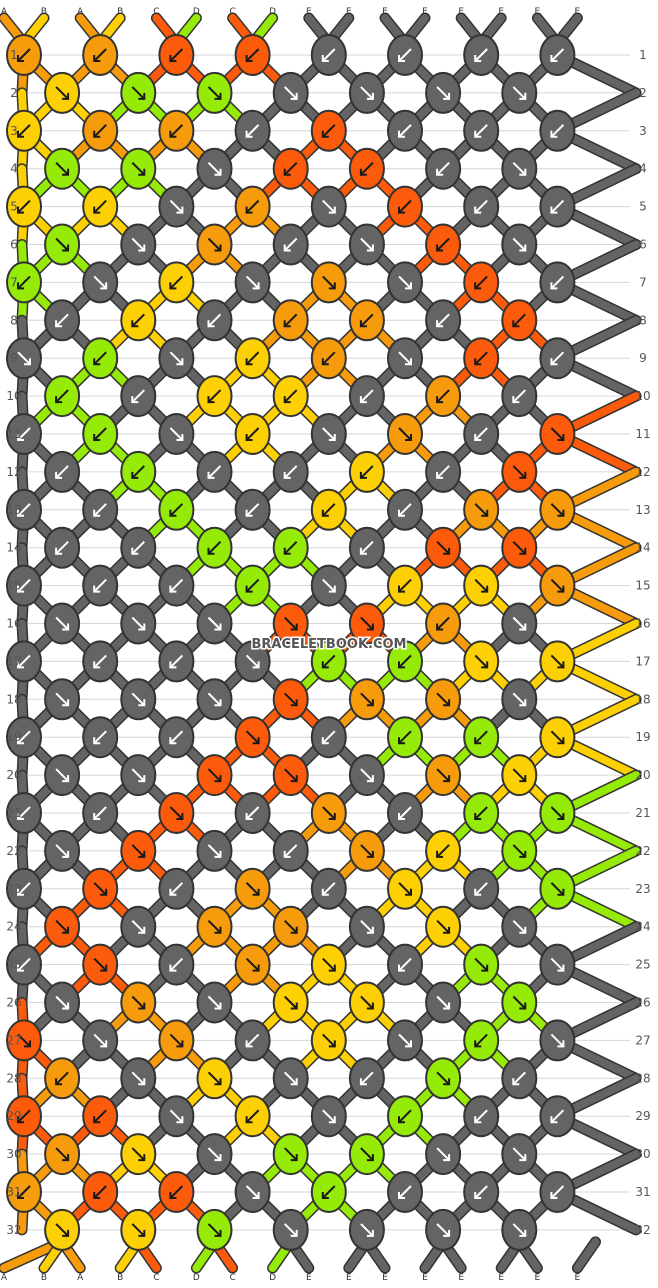 This screenshot has width=658, height=1288. Describe the element at coordinates (642, 510) in the screenshot. I see `row-number-right: 13` at that location.